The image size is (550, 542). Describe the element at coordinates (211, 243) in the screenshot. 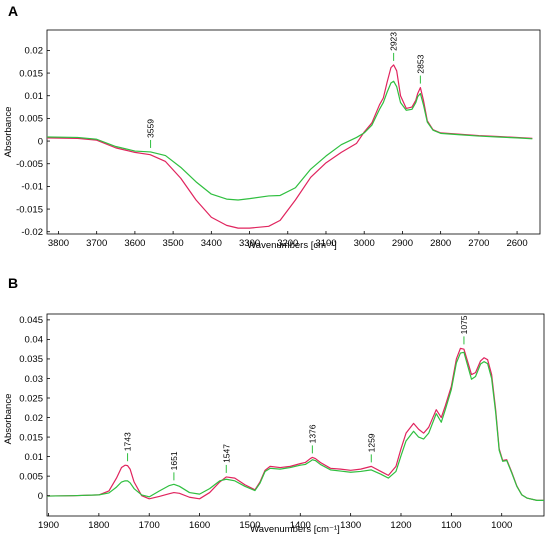

I see `panel-a-x-tick-label: 3400` at that location.